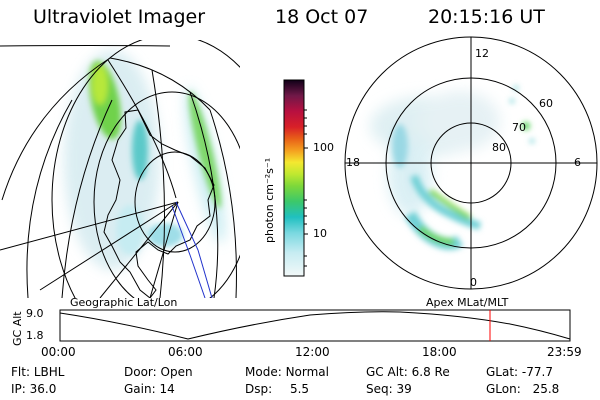 Image resolution: width=600 pixels, height=400 pixels. I want to click on status-flt-value: LBHL, so click(49, 372).